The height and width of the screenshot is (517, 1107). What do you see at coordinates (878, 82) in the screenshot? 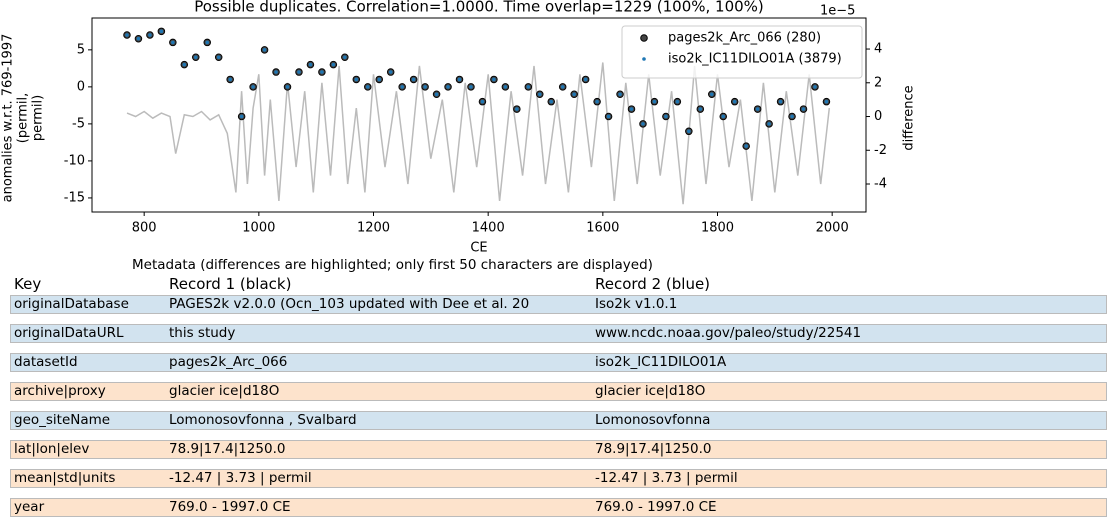
I see `y2-tick-label: 2` at bounding box center [878, 82].